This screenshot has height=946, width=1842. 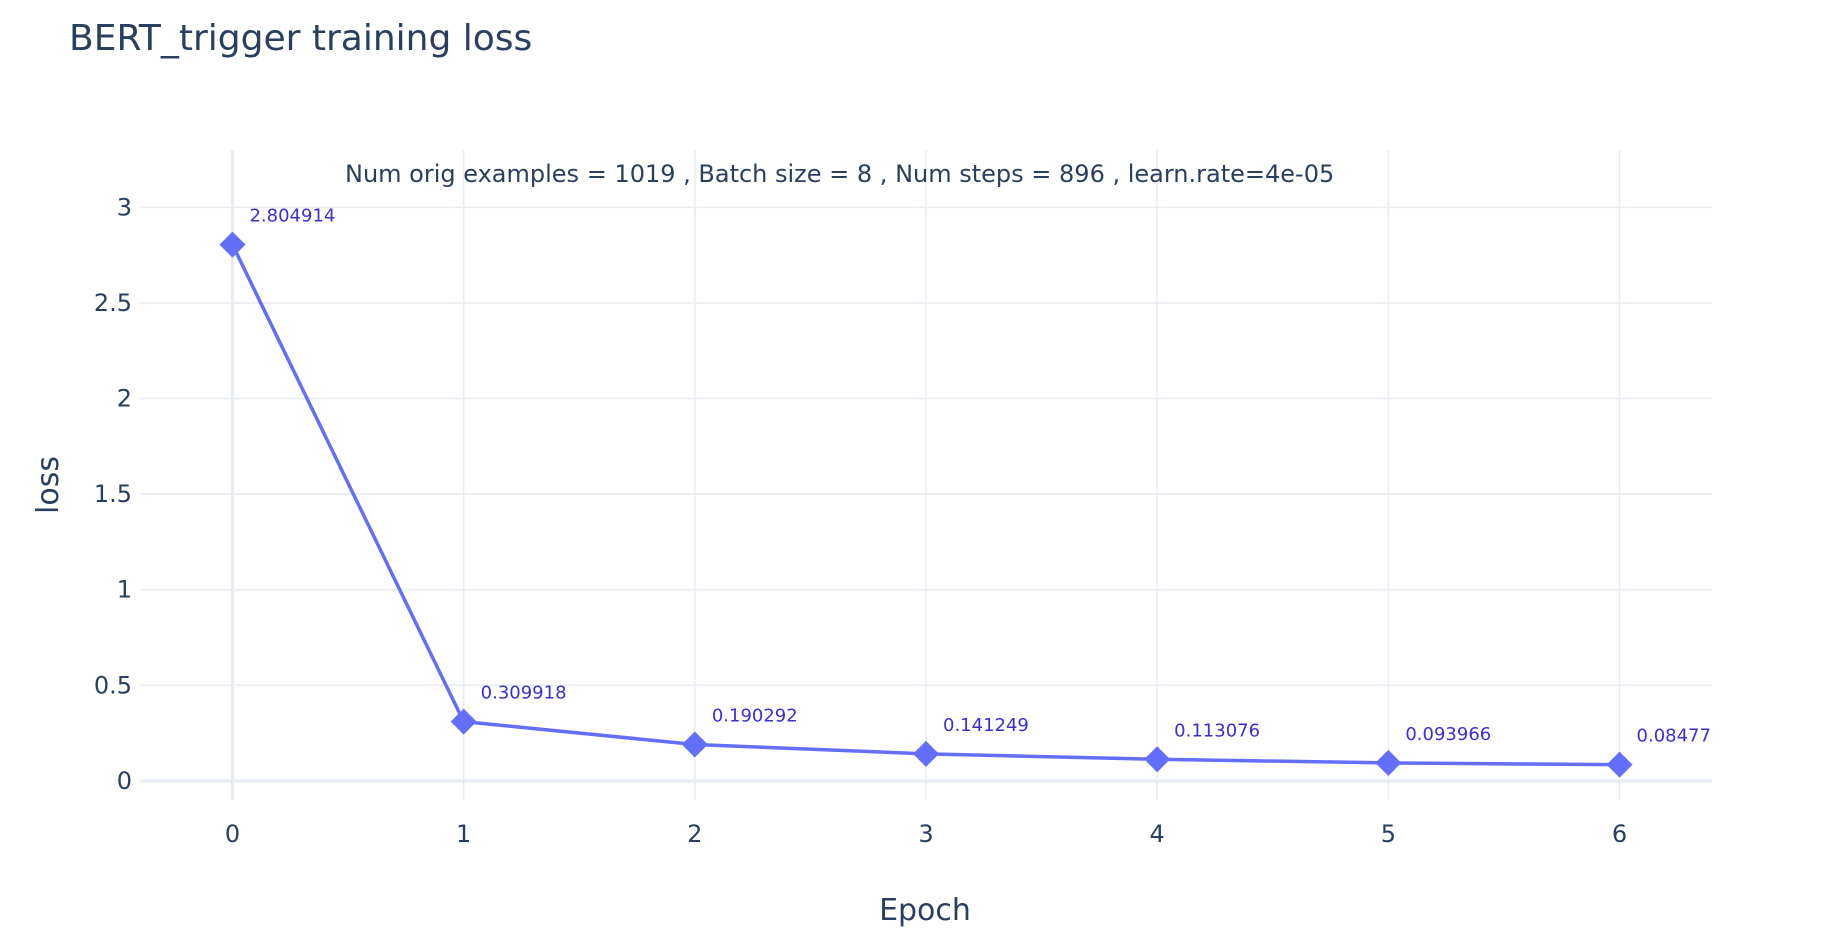 I want to click on loss-data-label: 0.190292, so click(x=755, y=716).